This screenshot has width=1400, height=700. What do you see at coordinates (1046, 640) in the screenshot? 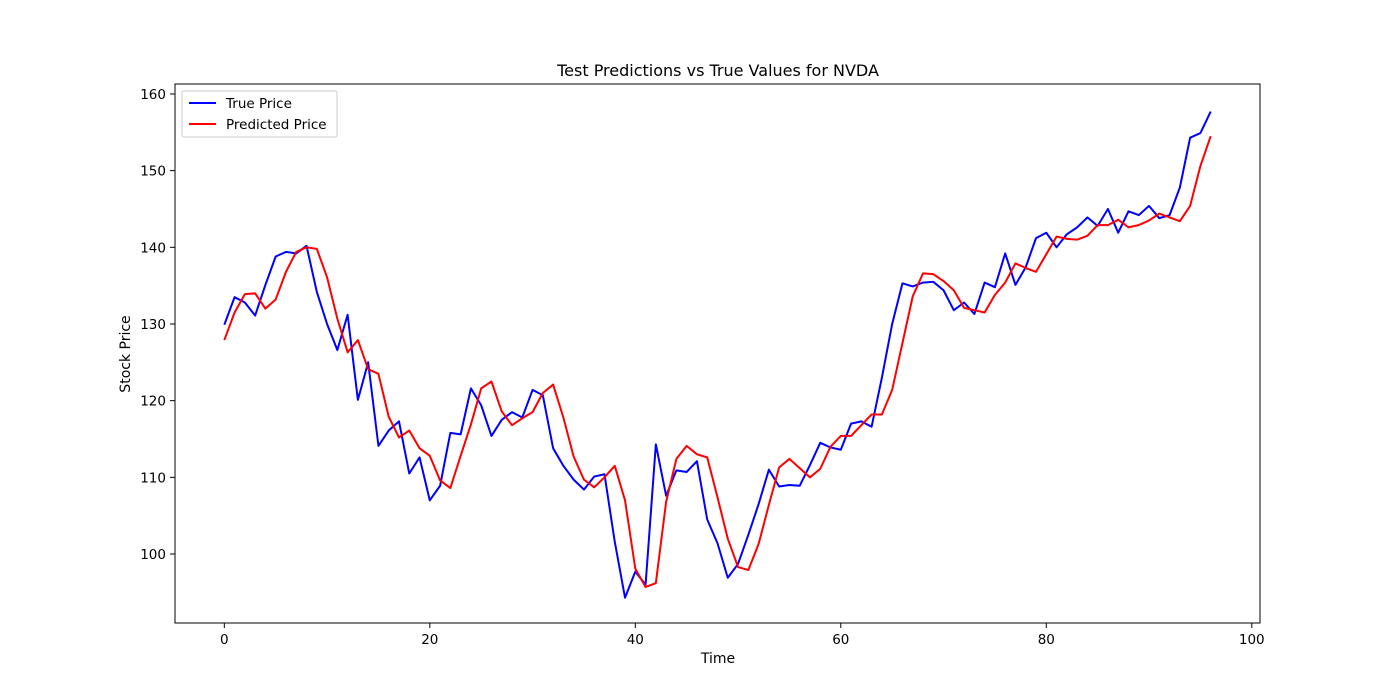
I see `x-tick-label: 80` at bounding box center [1046, 640].